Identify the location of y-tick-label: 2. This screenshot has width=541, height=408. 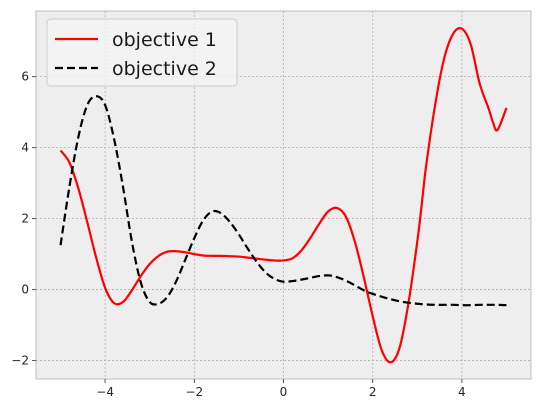
(25, 219).